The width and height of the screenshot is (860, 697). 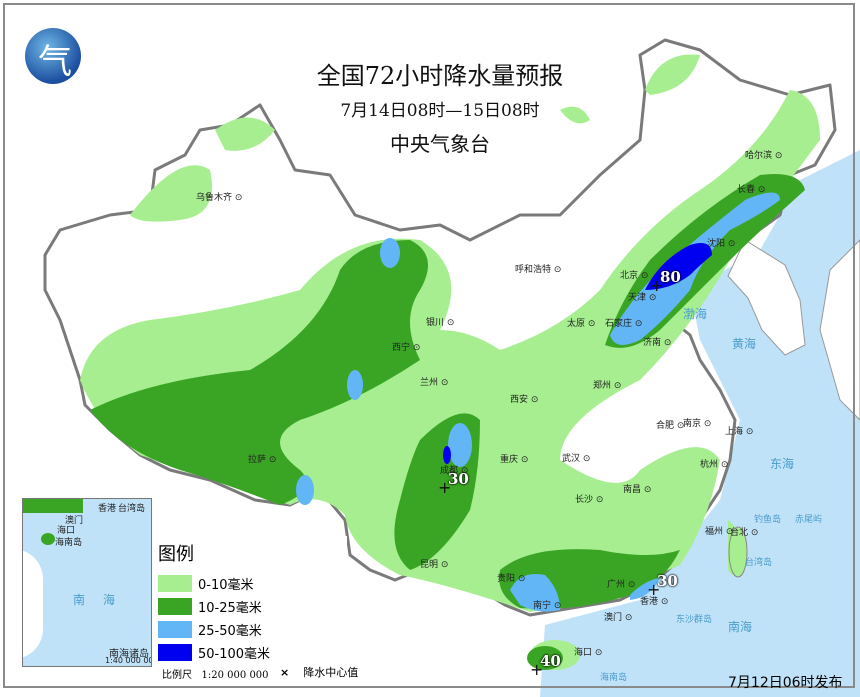 I want to click on legend-label: 50-100毫米, so click(x=234, y=654).